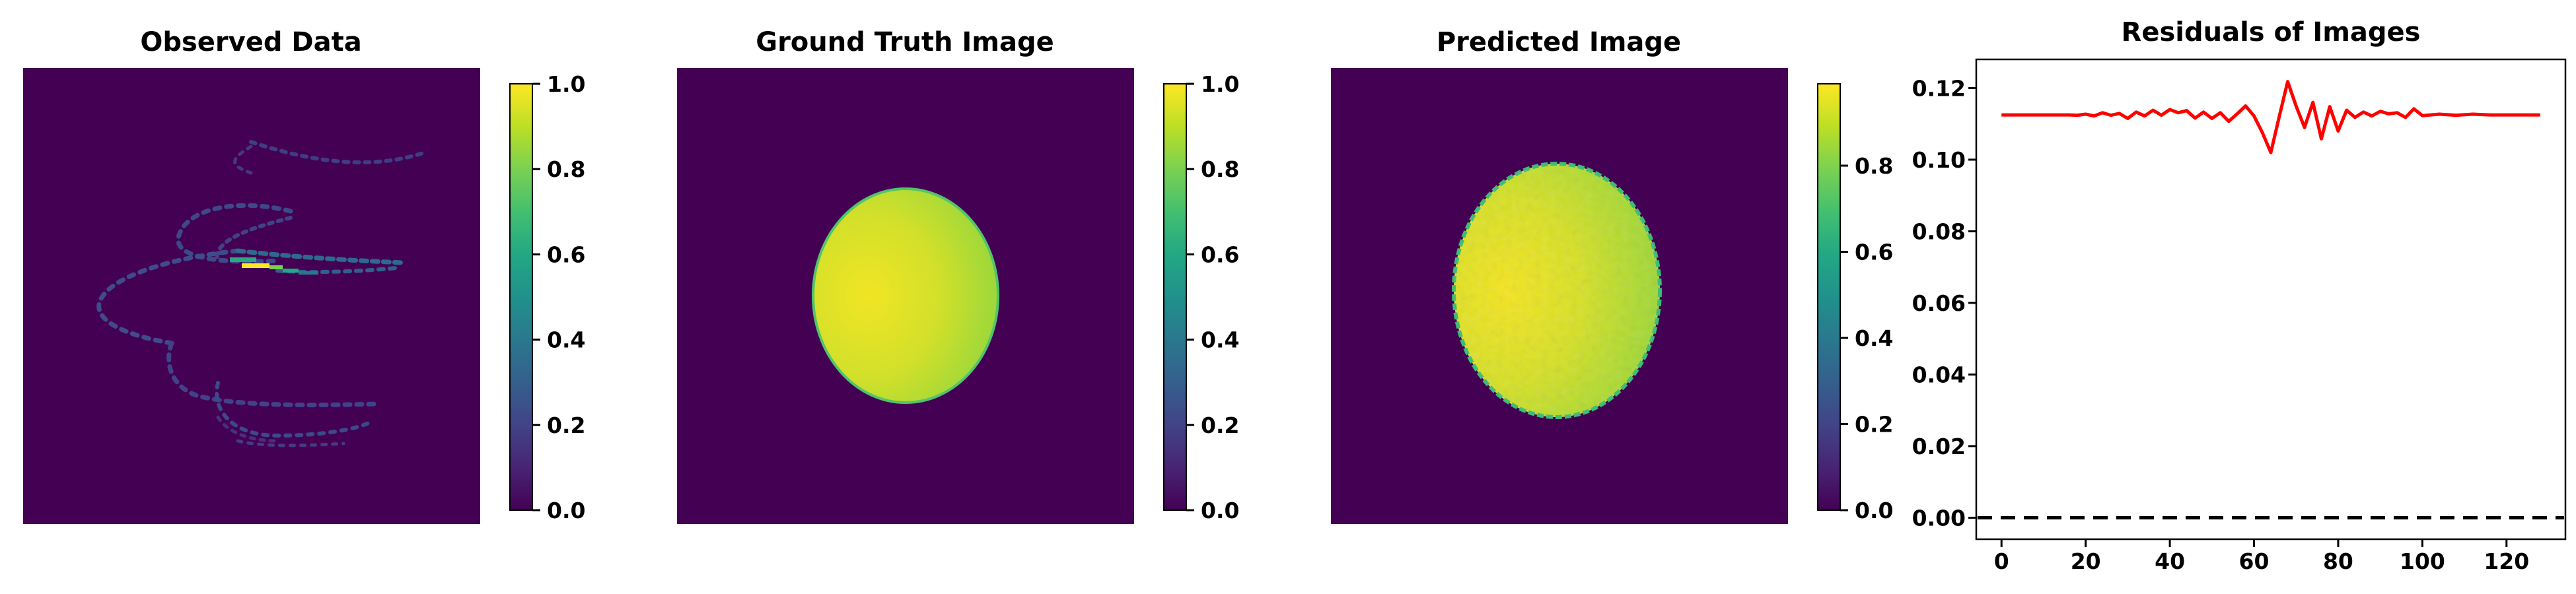 The width and height of the screenshot is (2576, 594). Describe the element at coordinates (566, 169) in the screenshot. I see `observed-cbar-tick: 0.8` at that location.